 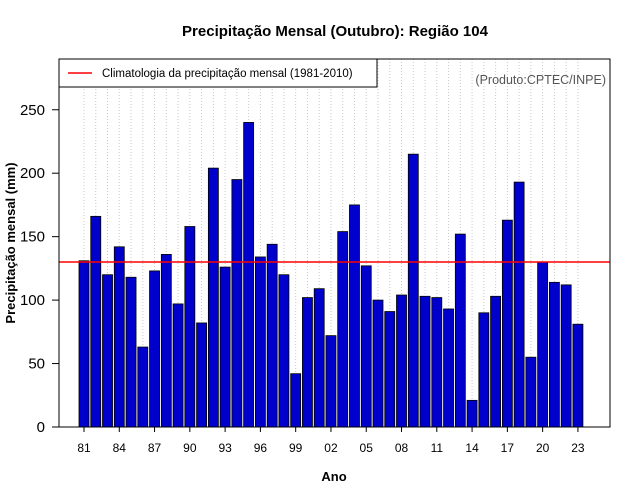 What do you see at coordinates (237, 303) in the screenshot?
I see `bar-1994` at bounding box center [237, 303].